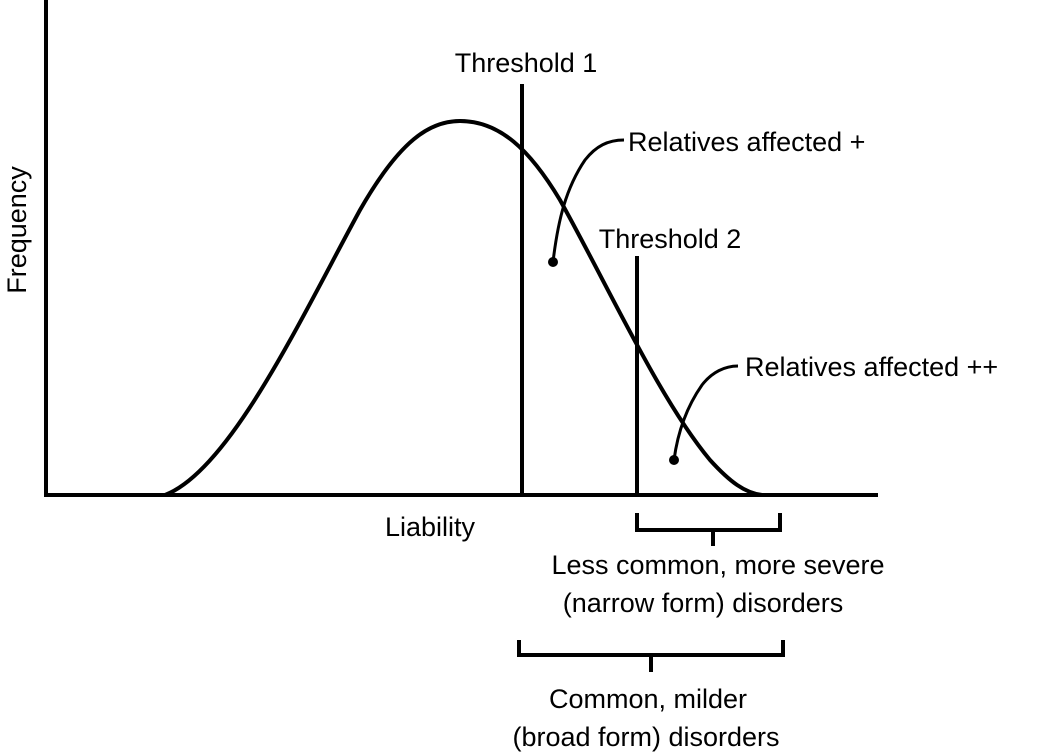 The width and height of the screenshot is (1047, 755). What do you see at coordinates (746, 142) in the screenshot?
I see `relatives-affected-plus-label: Relatives affected +` at bounding box center [746, 142].